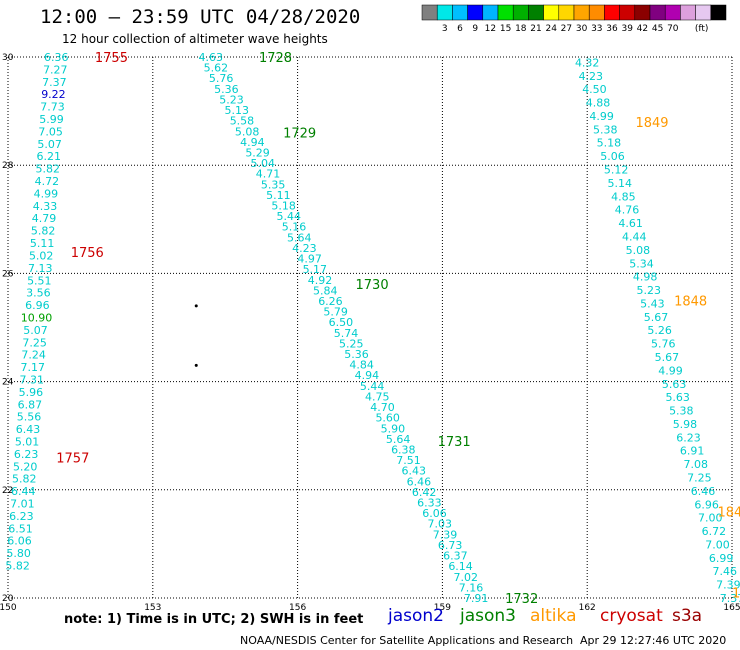 The height and width of the screenshot is (650, 740). Describe the element at coordinates (45, 206) in the screenshot. I see `swh-value: 4.33` at that location.